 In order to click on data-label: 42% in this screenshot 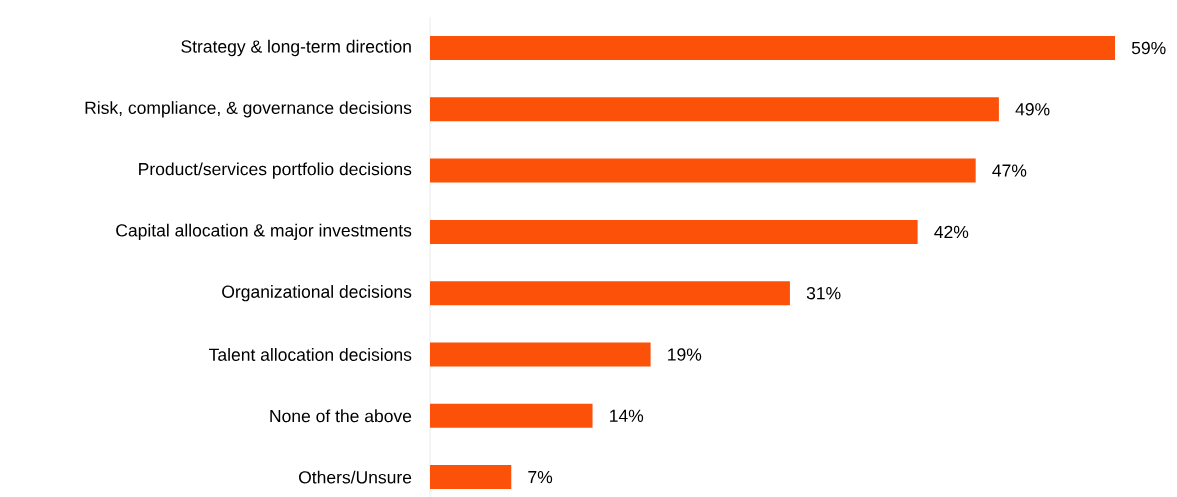, I will do `click(951, 232)`.